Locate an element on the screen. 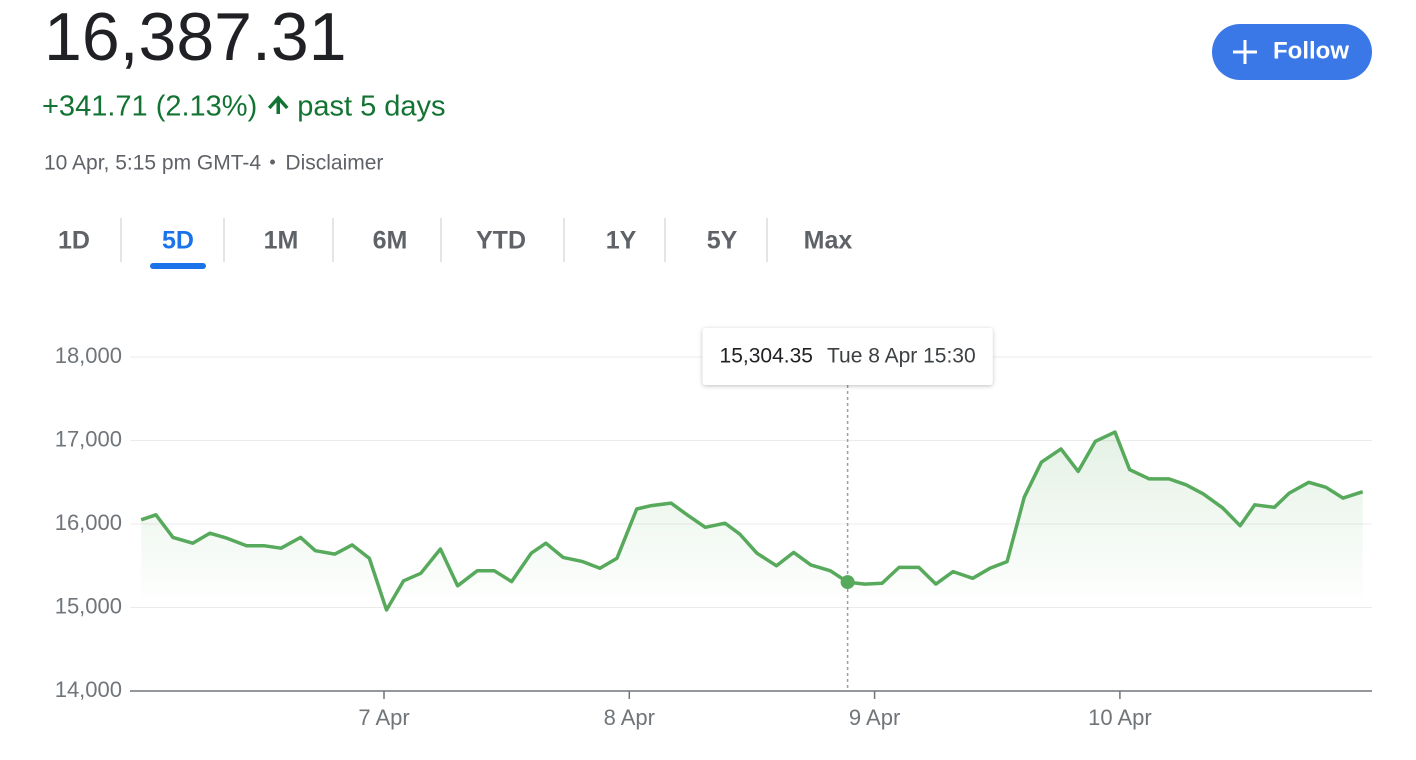 Image resolution: width=1416 pixels, height=760 pixels. tooltip-value: 15,304.35 is located at coordinates (766, 356).